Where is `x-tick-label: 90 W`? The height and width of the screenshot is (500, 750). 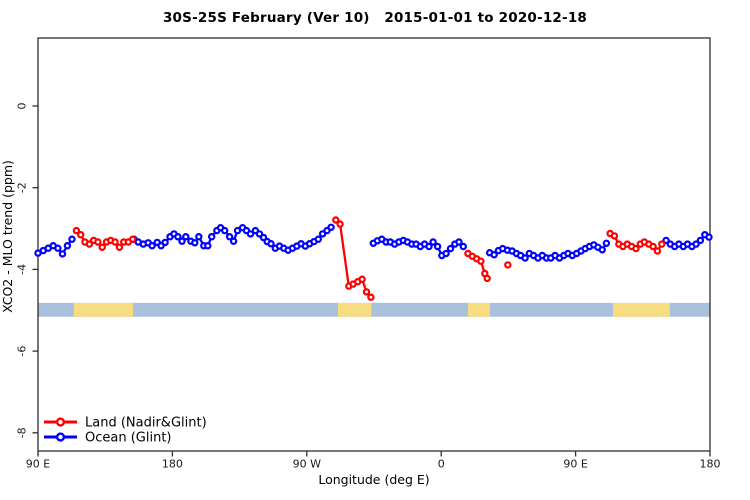 x-tick-label: 90 W is located at coordinates (307, 464).